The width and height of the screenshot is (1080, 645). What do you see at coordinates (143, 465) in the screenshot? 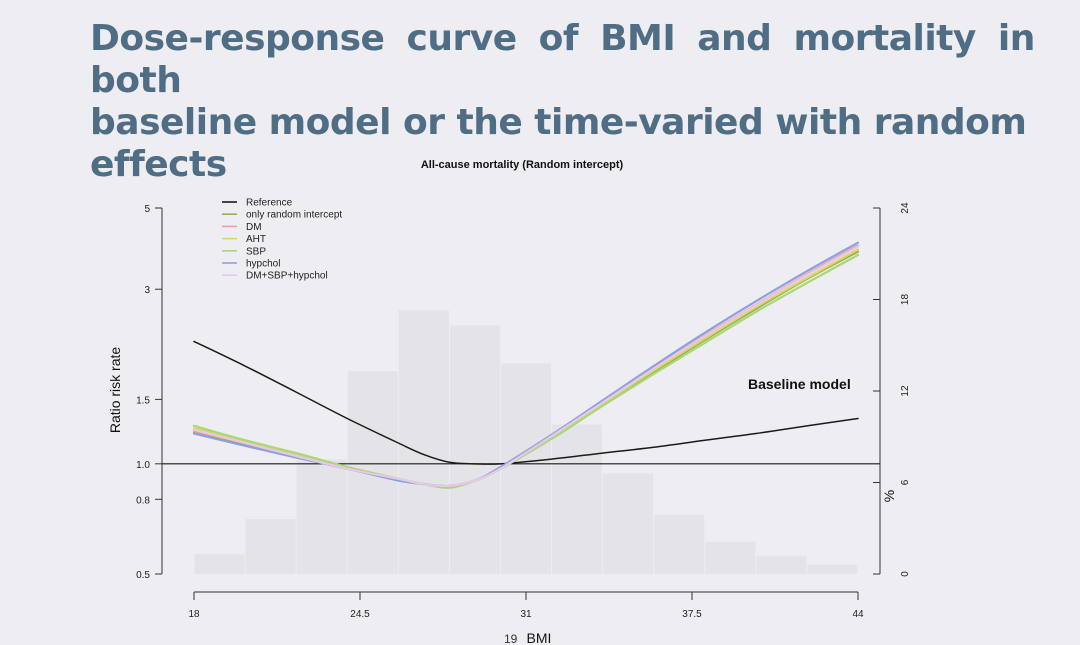
I see `y-tick-label: 1.0` at bounding box center [143, 465].